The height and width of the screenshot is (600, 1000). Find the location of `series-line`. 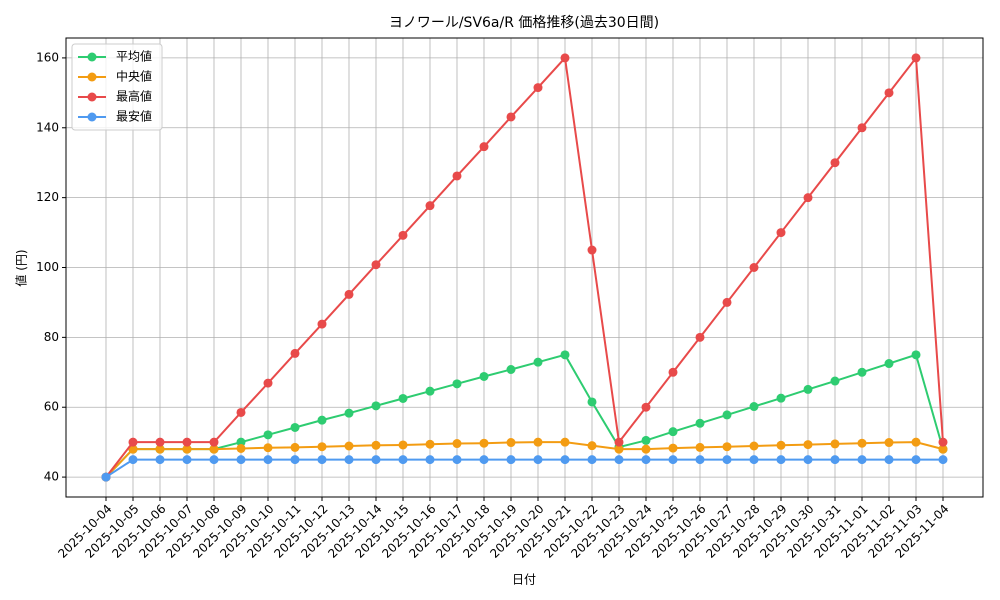

series-line is located at coordinates (524, 459).